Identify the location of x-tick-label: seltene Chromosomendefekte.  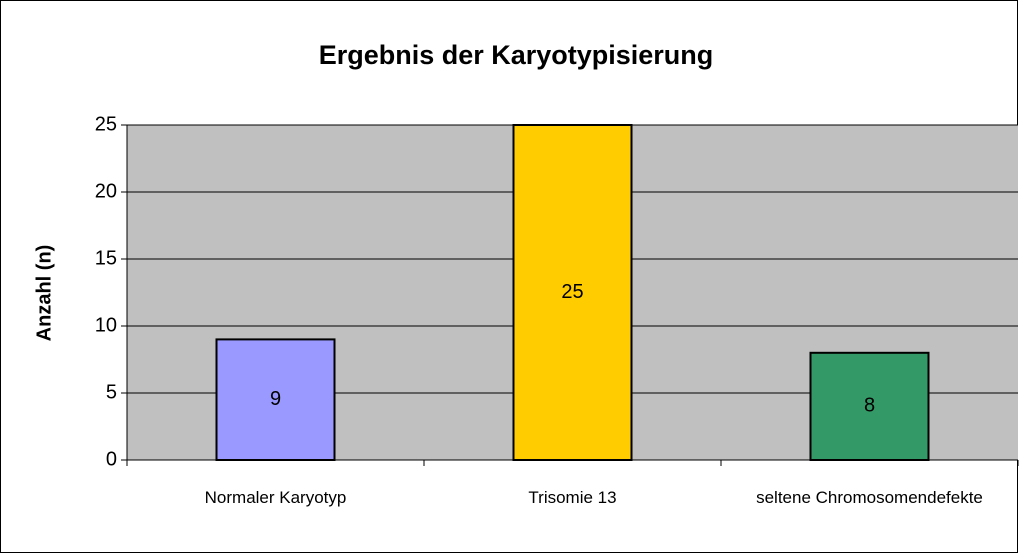
(869, 497).